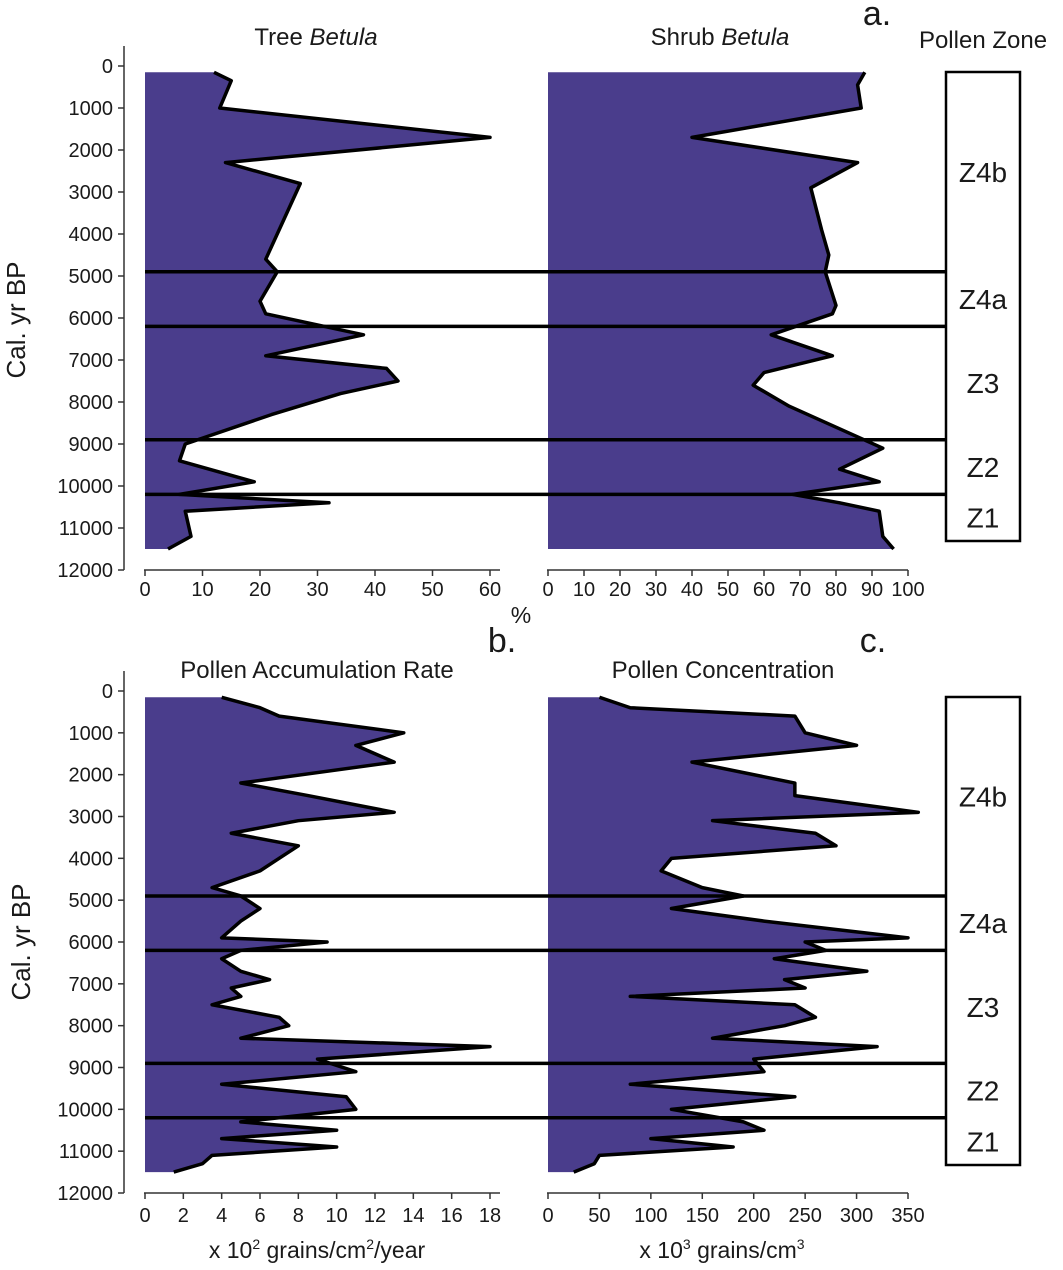 Image resolution: width=1063 pixels, height=1270 pixels. What do you see at coordinates (490, 1216) in the screenshot?
I see `x-tick-label: 18` at bounding box center [490, 1216].